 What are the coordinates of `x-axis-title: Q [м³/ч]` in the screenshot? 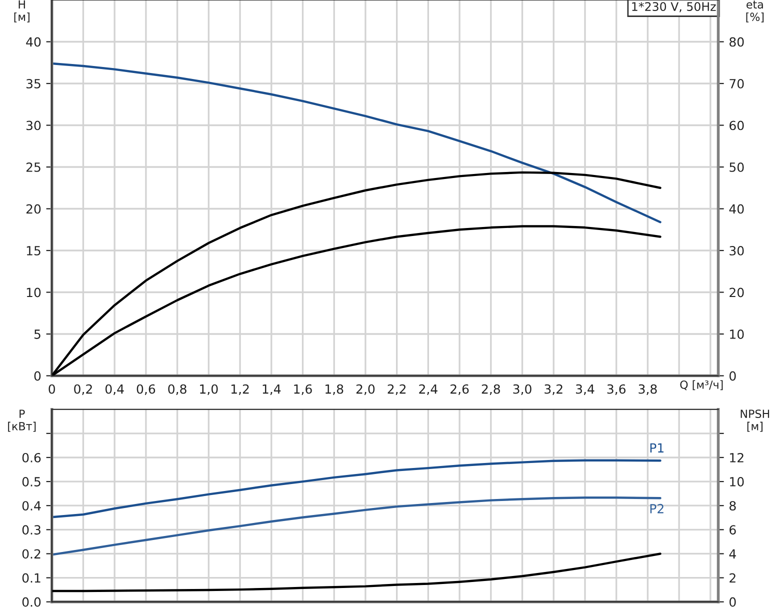 It's located at (701, 385).